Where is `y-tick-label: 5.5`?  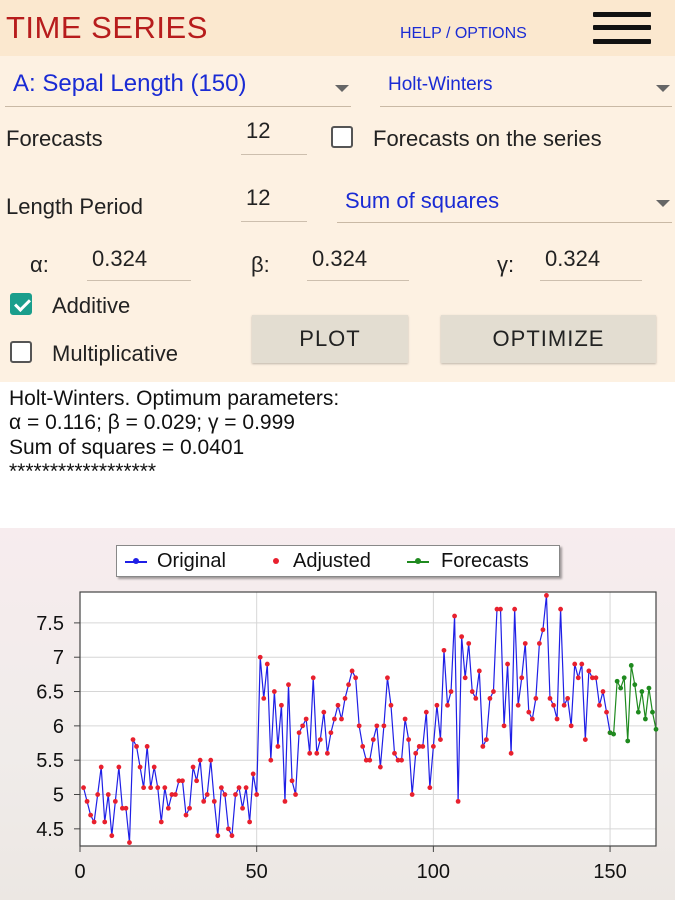 y-tick-label: 5.5 is located at coordinates (50, 761).